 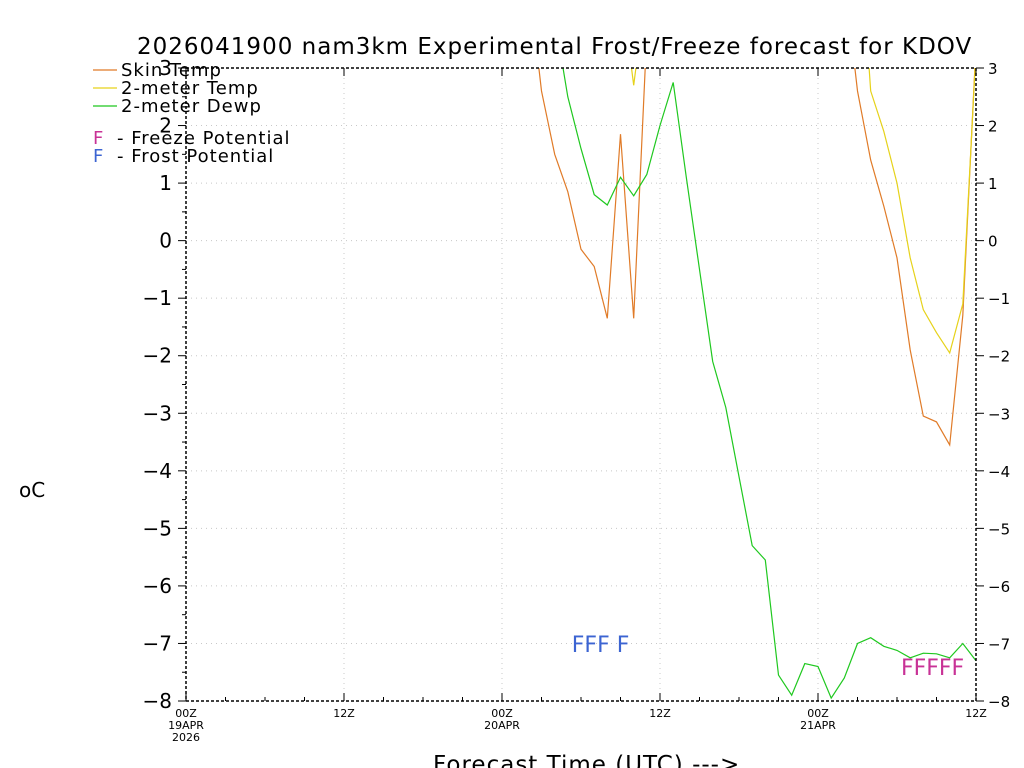 I want to click on y-tick-label-right: 0, so click(x=993, y=242).